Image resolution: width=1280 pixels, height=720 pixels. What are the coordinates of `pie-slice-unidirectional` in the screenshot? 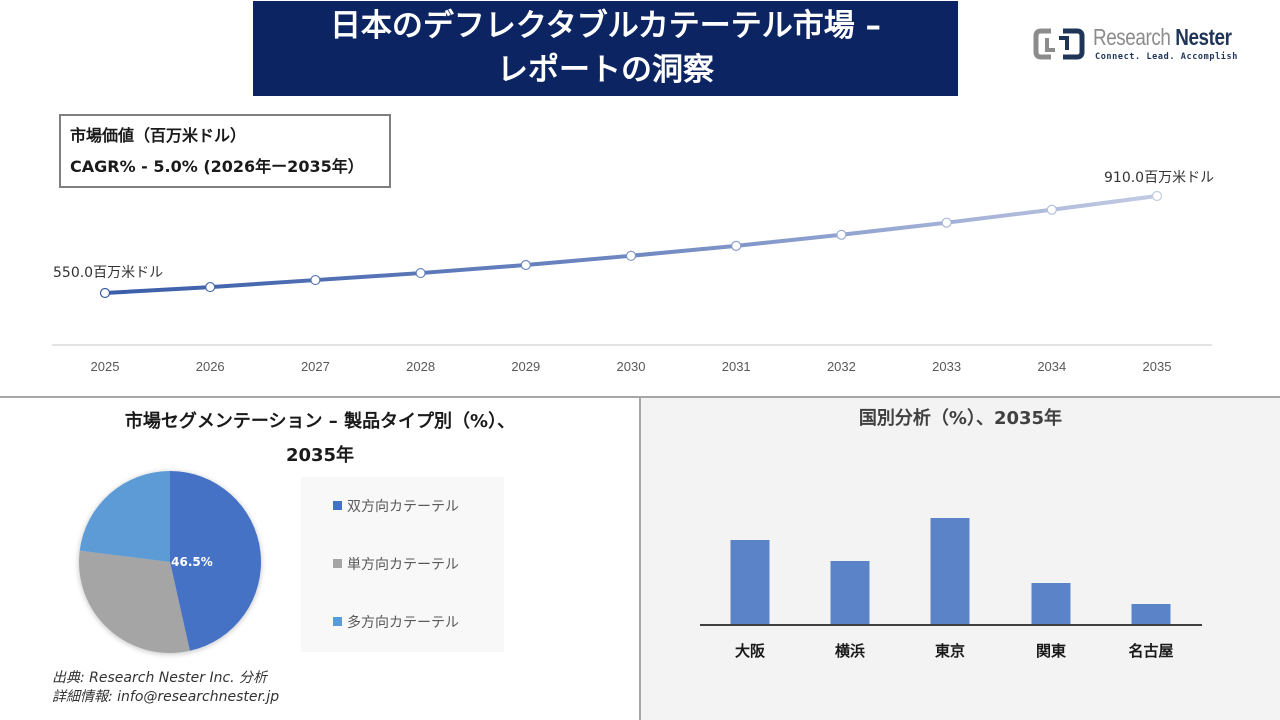 It's located at (134, 601).